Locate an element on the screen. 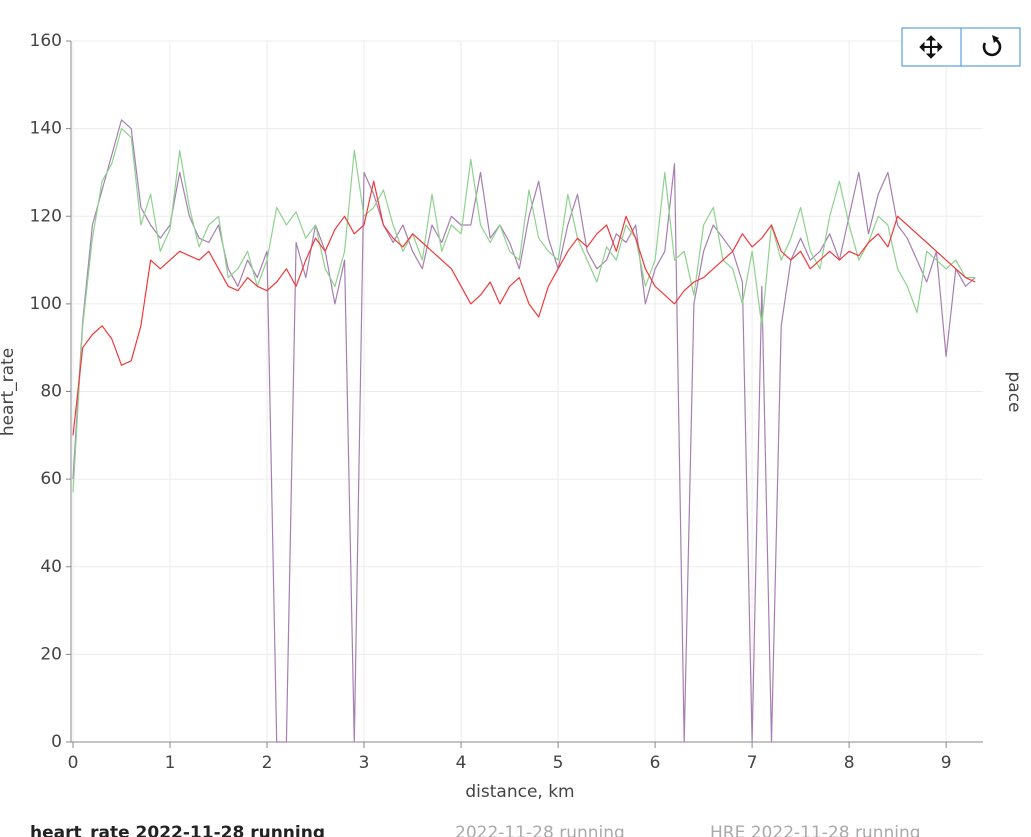  reset-icon is located at coordinates (992, 46).